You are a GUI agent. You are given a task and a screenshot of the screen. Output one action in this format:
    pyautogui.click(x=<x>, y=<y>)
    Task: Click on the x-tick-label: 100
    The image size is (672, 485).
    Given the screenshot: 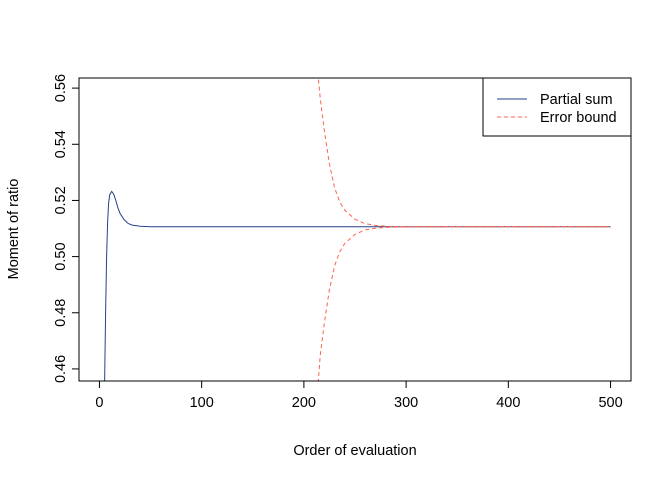 What is the action you would take?
    pyautogui.click(x=202, y=403)
    